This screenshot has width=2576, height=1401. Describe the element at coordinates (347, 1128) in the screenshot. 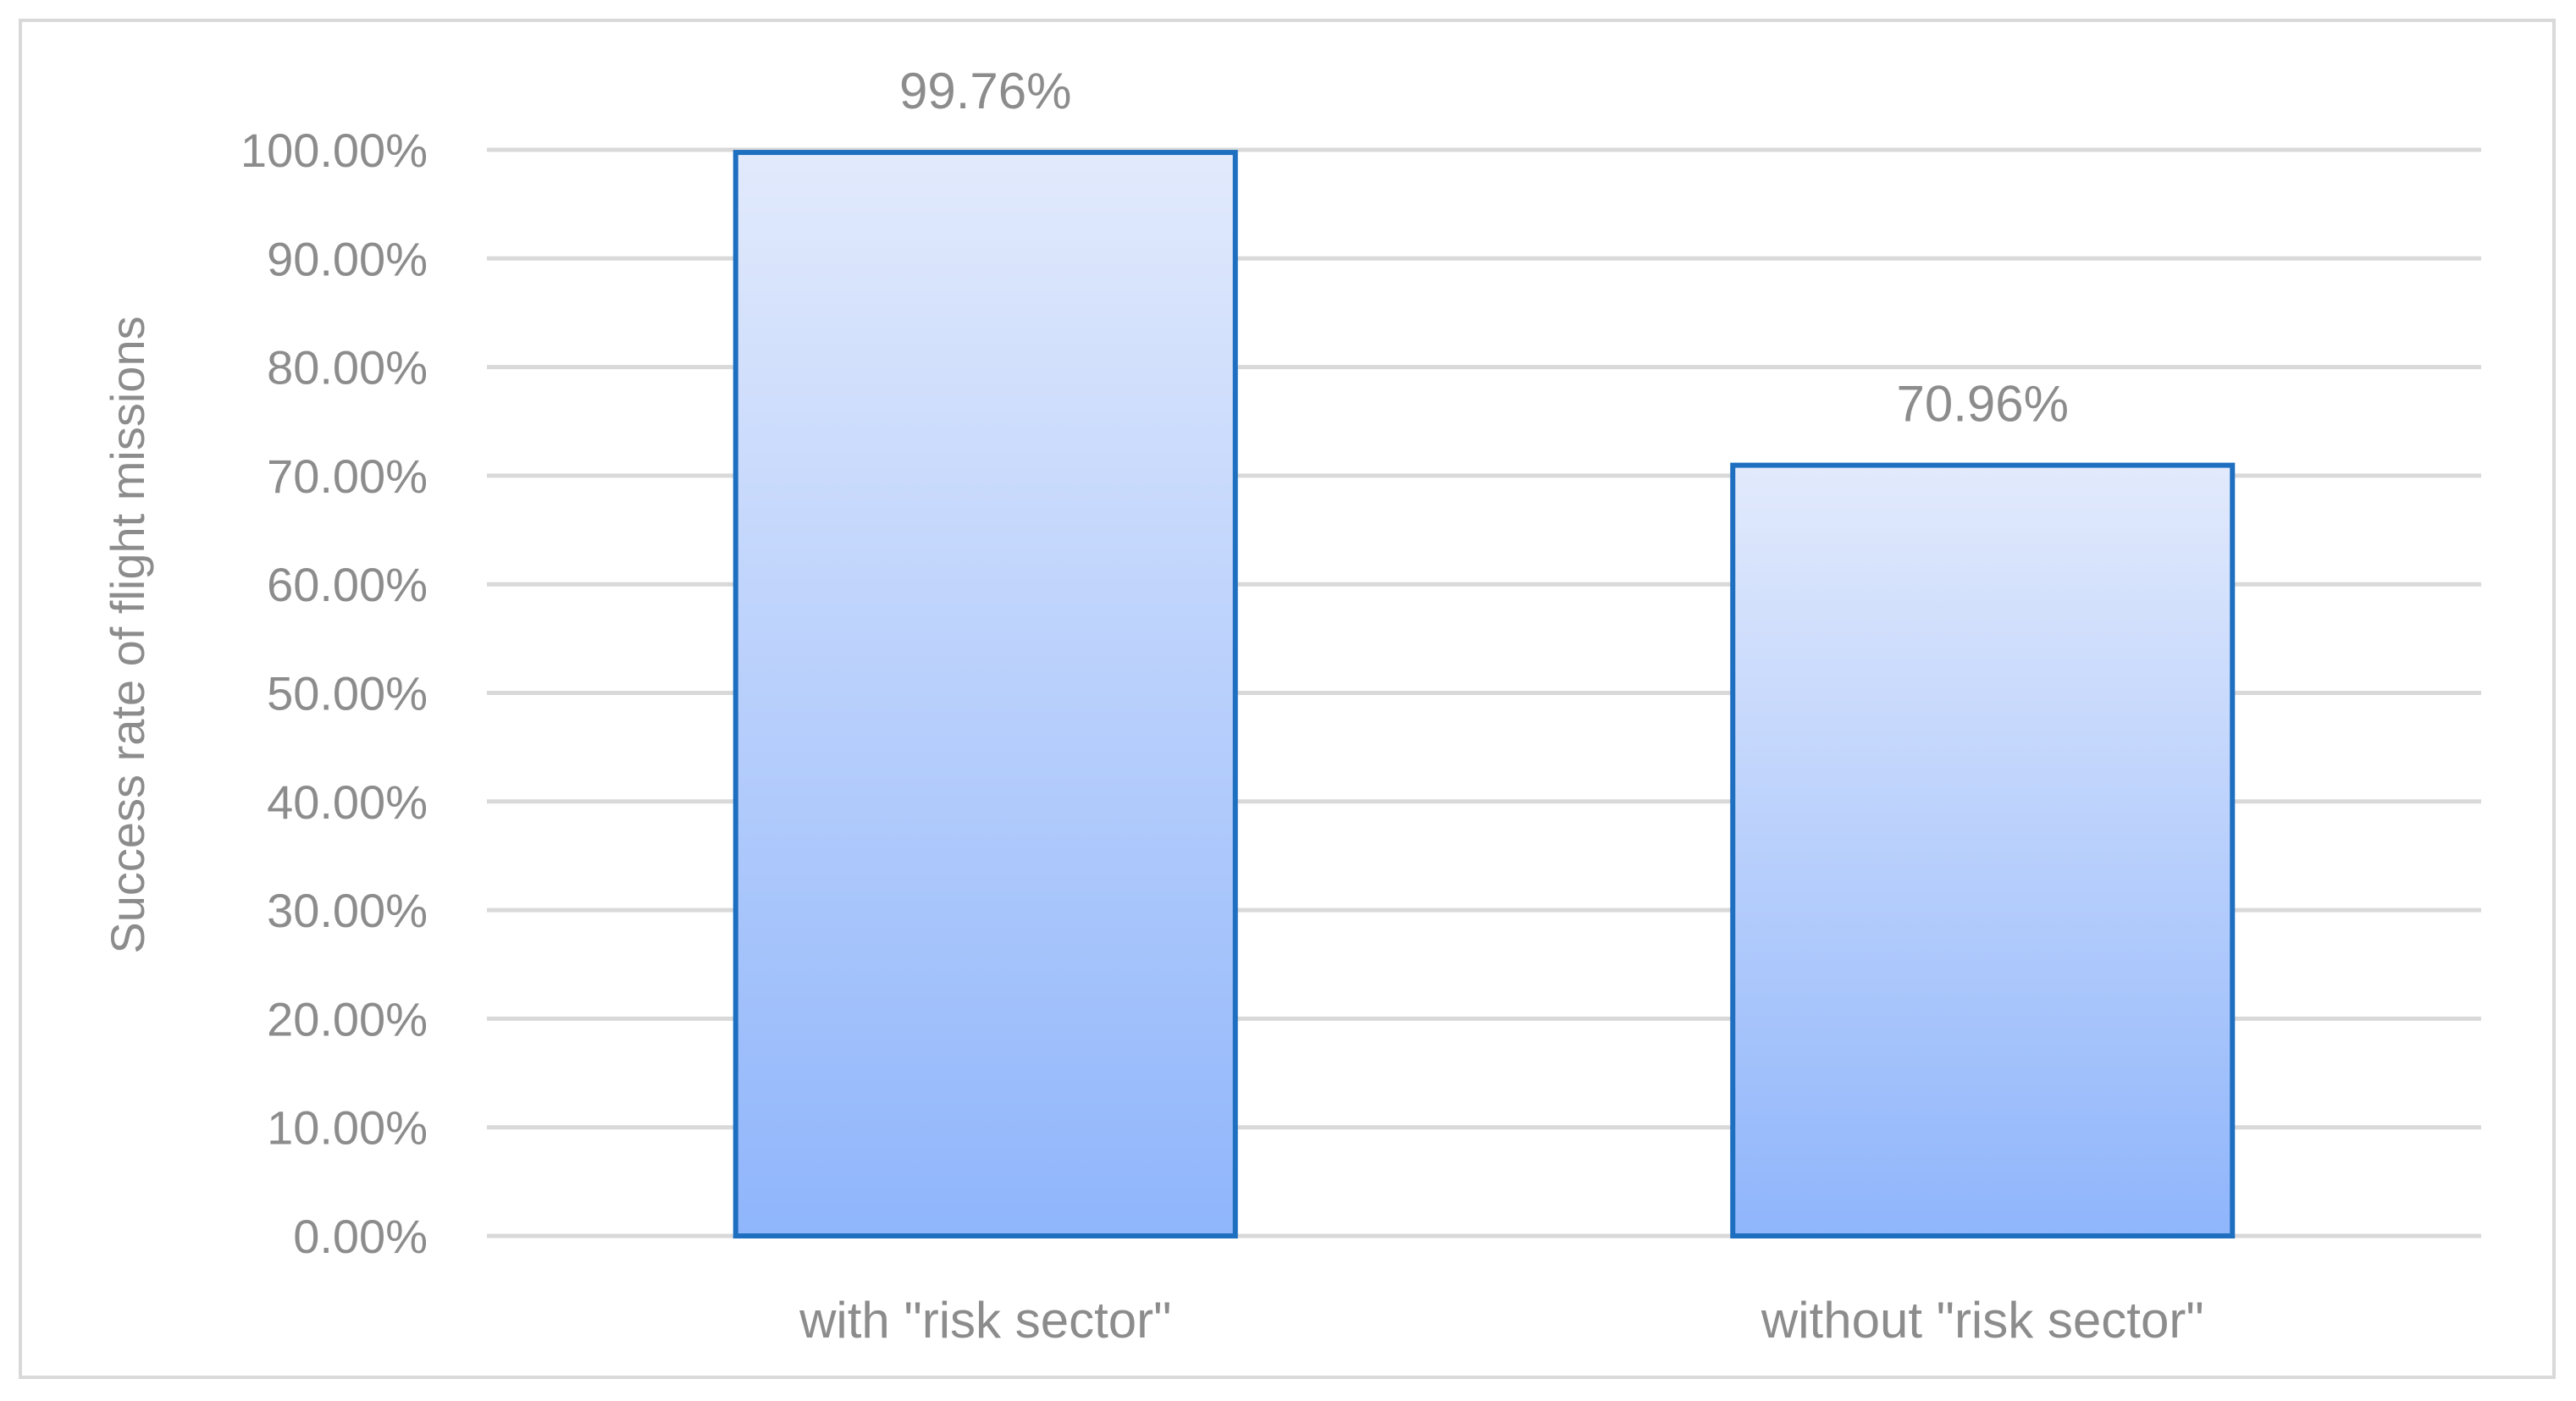

I see `y-tick-label: 10.00%` at that location.